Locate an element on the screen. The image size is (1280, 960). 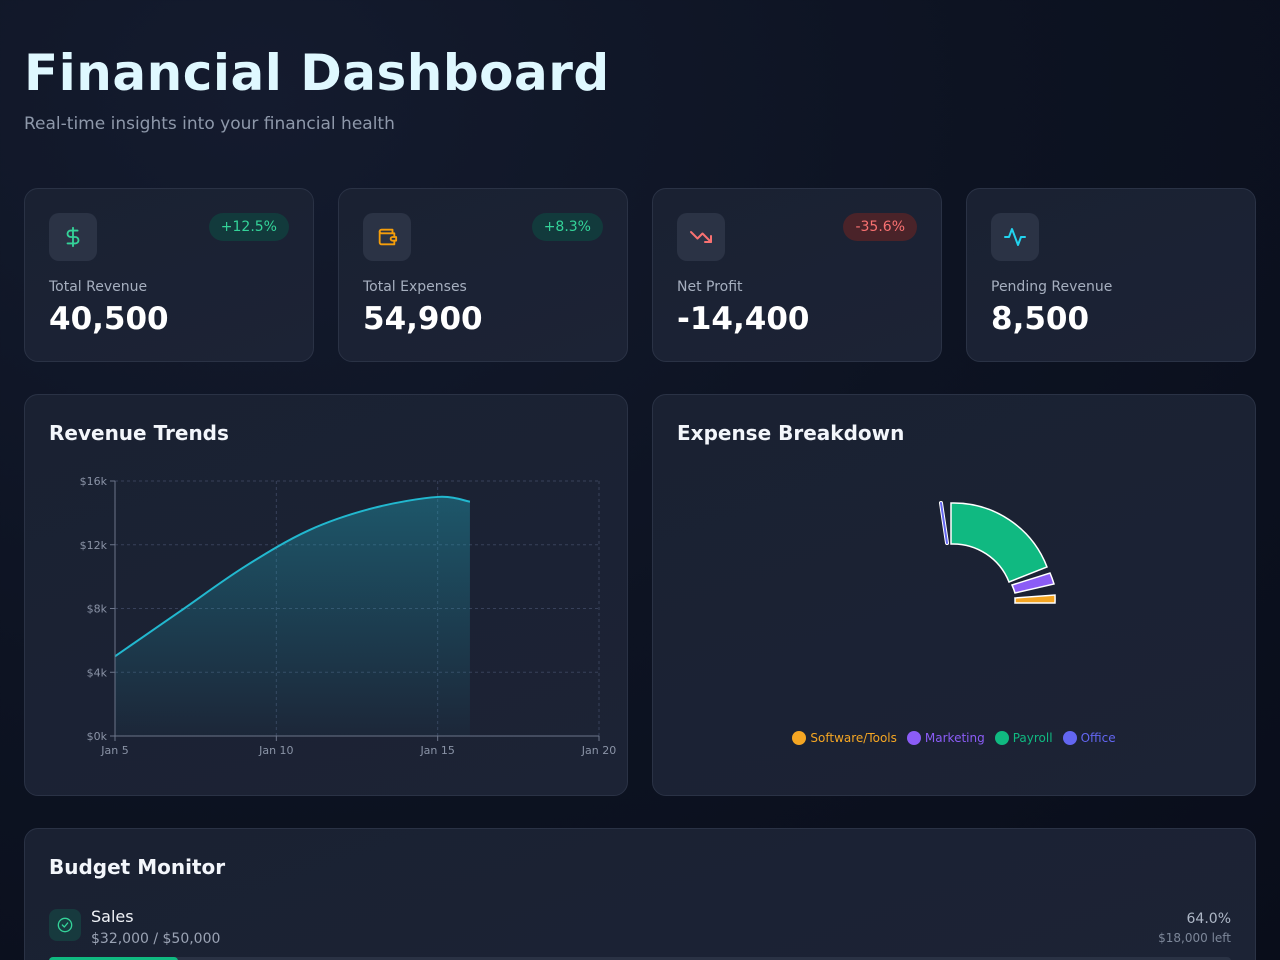
revenue-chart: $0k $4k $8k $12k $16k Jan 5 Jan 10 Jan 15 Jan 20 is located at coordinates (348, 616).